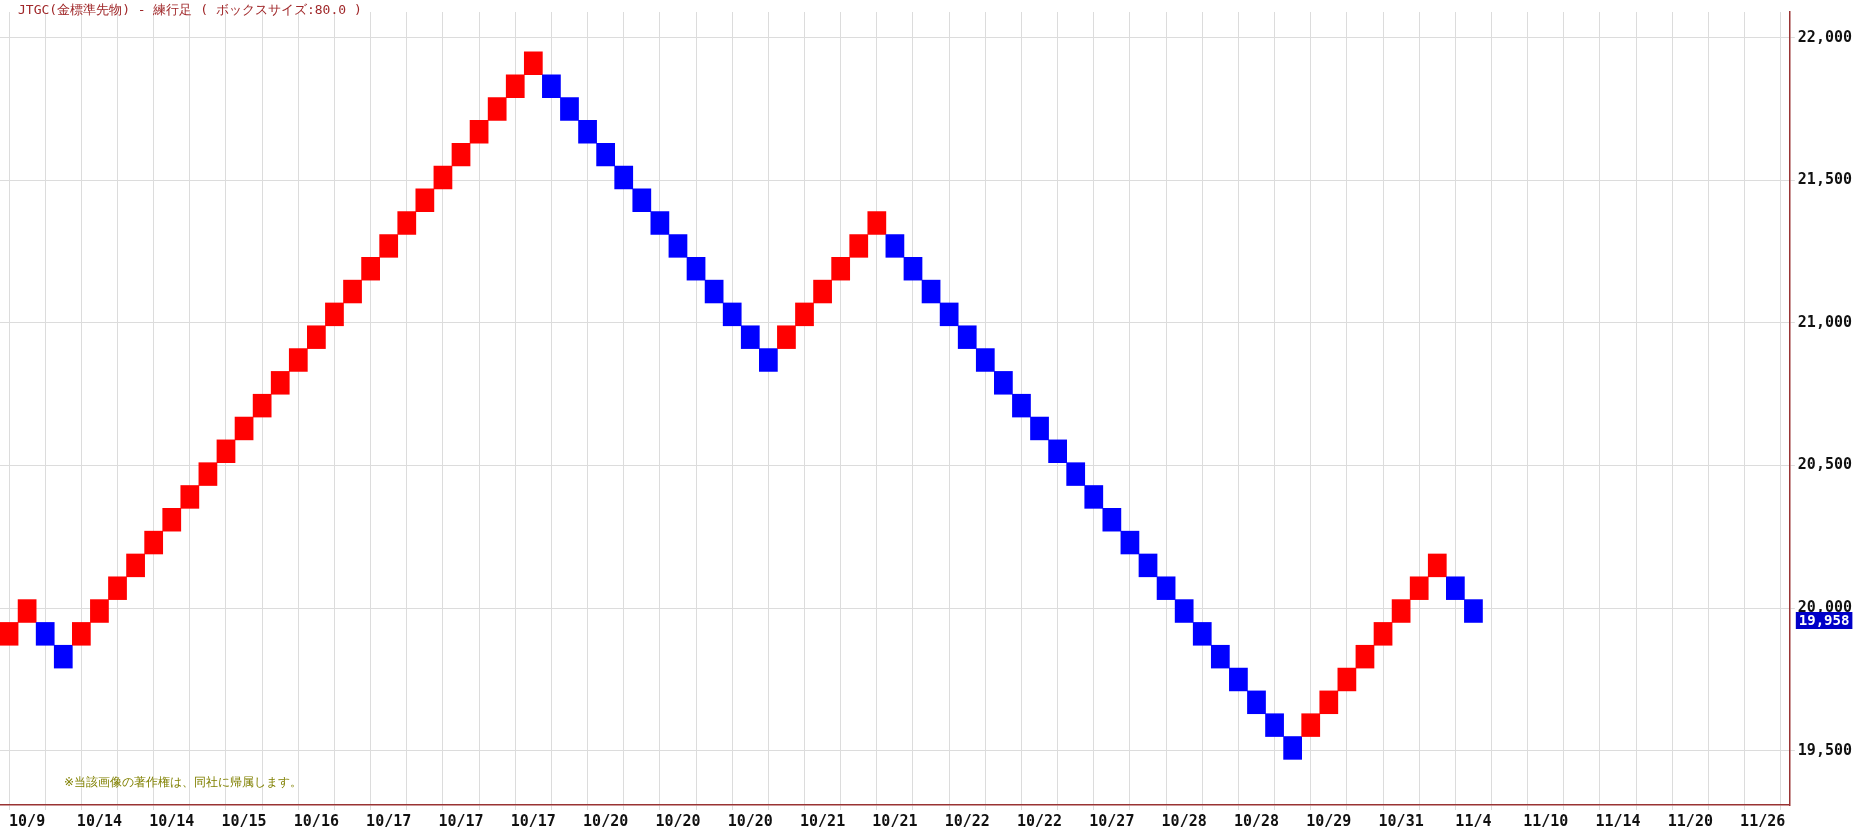 Image resolution: width=1855 pixels, height=834 pixels. Describe the element at coordinates (1763, 820) in the screenshot. I see `x-tick-label: 11/26` at that location.